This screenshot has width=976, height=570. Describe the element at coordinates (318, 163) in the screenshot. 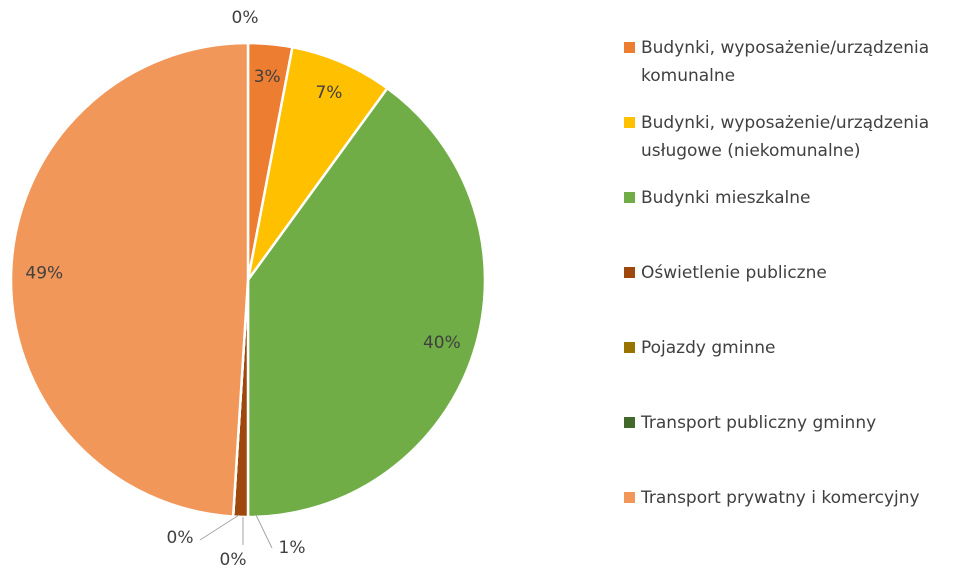

I see `pie-slice` at that location.